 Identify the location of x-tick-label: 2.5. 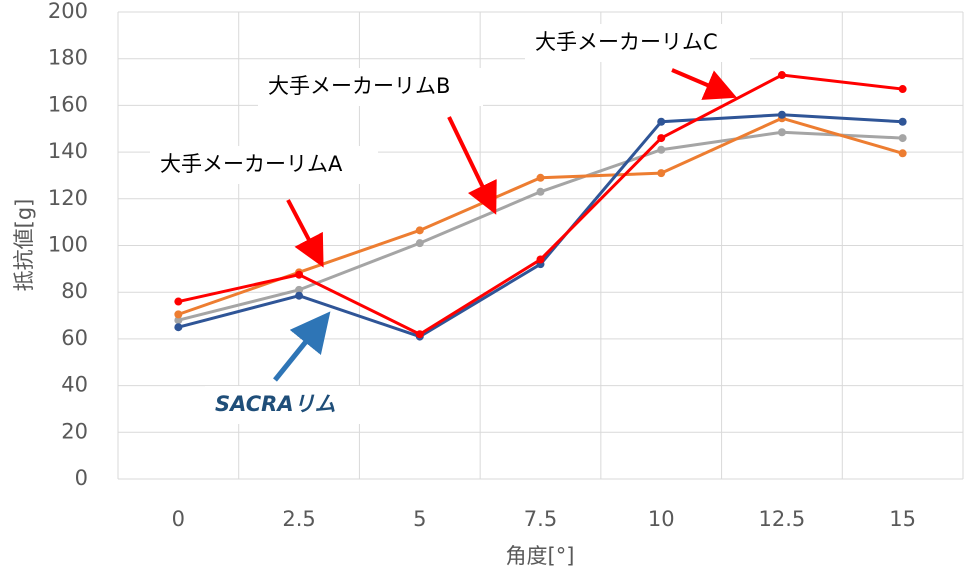
(298, 519).